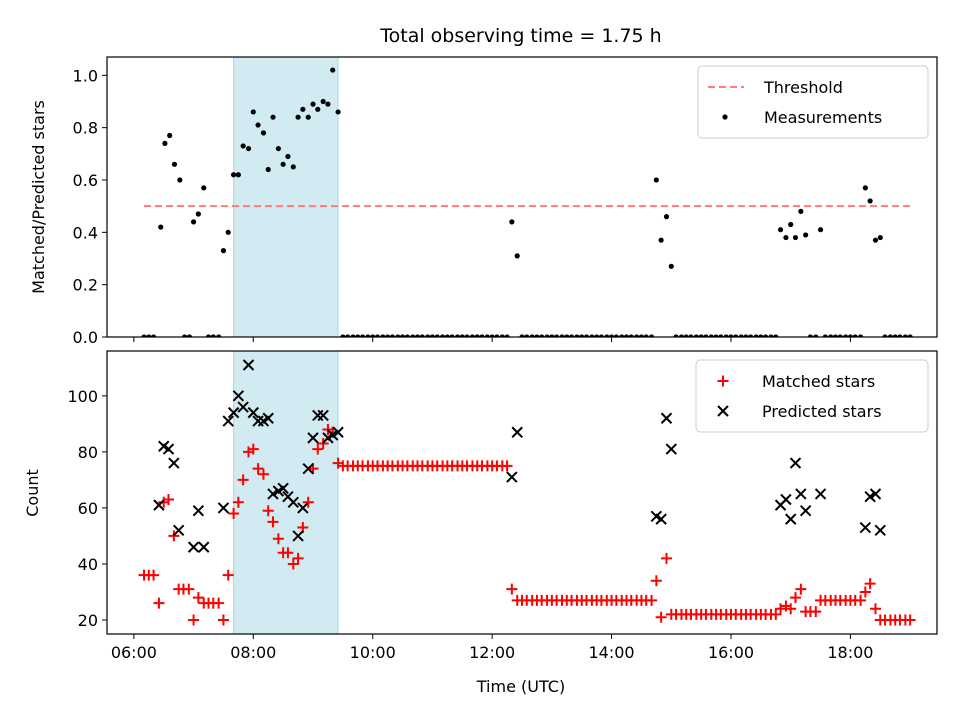 The image size is (960, 720). What do you see at coordinates (725, 117) in the screenshot?
I see `legend-measurements-swatch` at bounding box center [725, 117].